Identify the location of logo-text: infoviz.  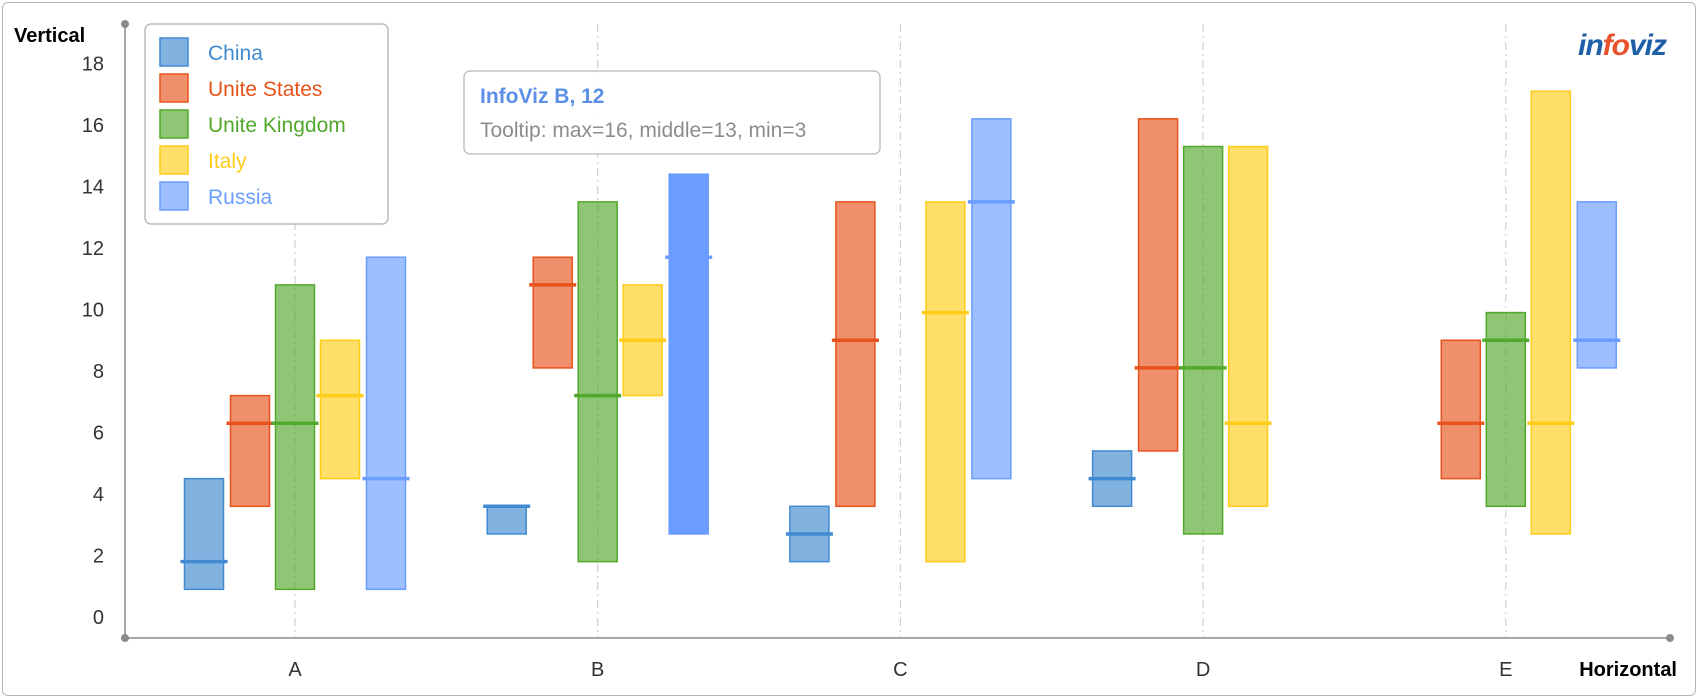
(1622, 45).